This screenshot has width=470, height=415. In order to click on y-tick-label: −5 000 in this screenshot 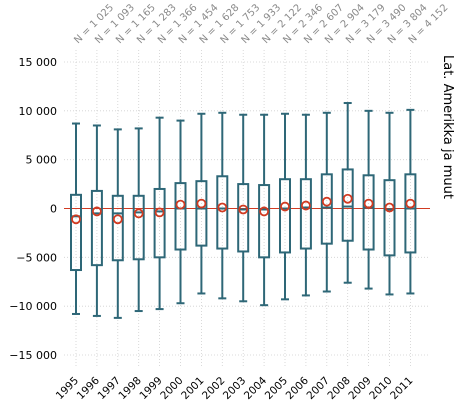, I will do `click(36, 257)`.